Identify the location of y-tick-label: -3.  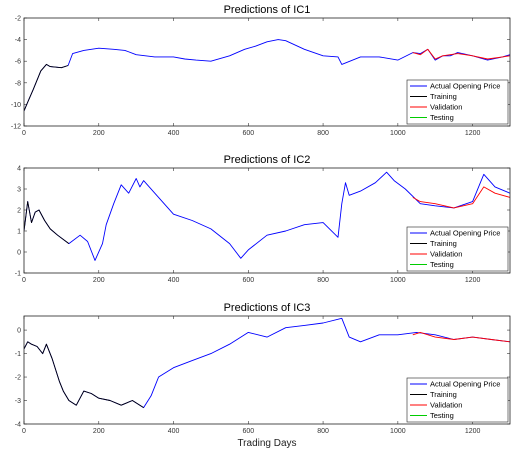
(18, 401).